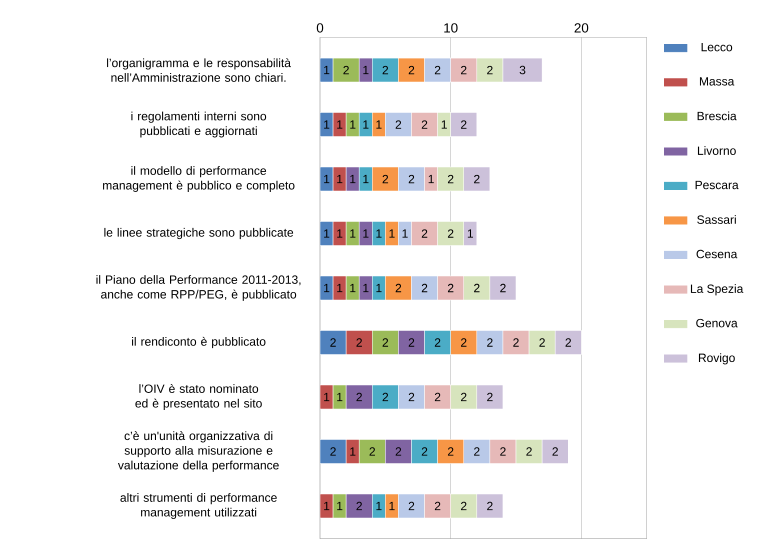 The width and height of the screenshot is (767, 544). I want to click on legend-label: Cesena, so click(717, 254).